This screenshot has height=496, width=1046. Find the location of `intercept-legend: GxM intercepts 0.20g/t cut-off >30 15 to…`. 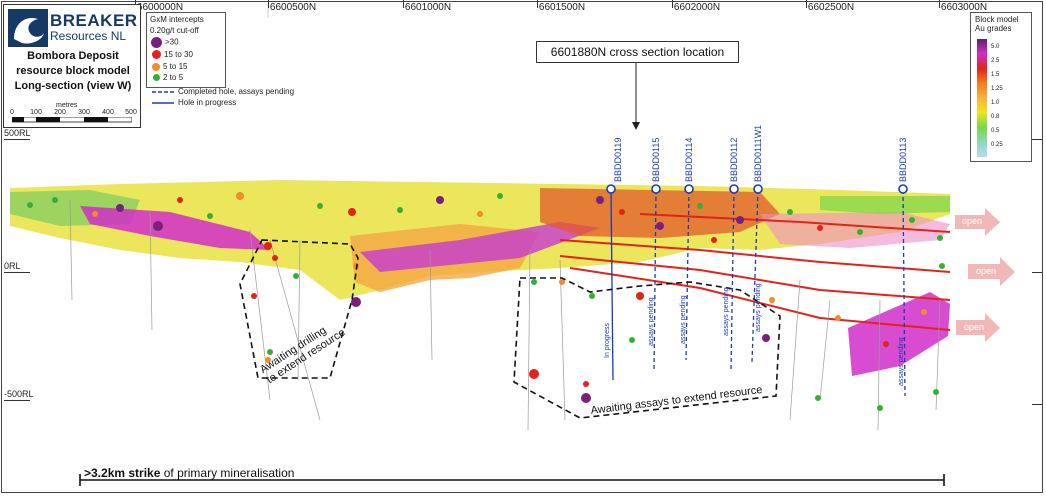

intercept-legend: GxM intercepts 0.20g/t cut-off >30 15 to… is located at coordinates (186, 50).